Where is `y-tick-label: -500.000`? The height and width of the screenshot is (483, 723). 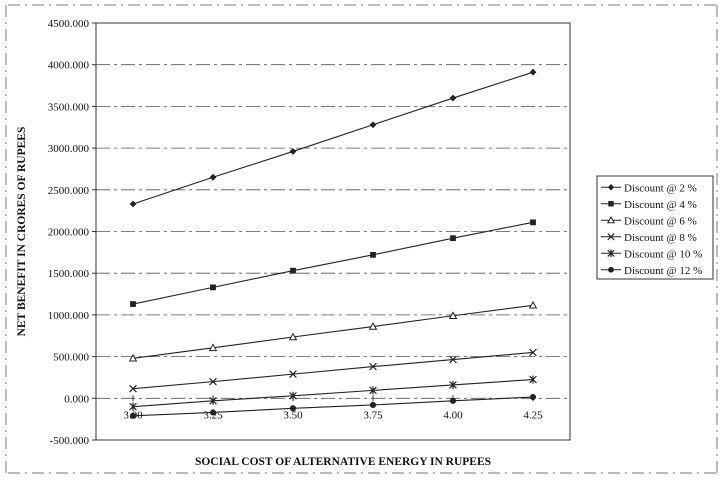 y-tick-label: -500.000 is located at coordinates (70, 441).